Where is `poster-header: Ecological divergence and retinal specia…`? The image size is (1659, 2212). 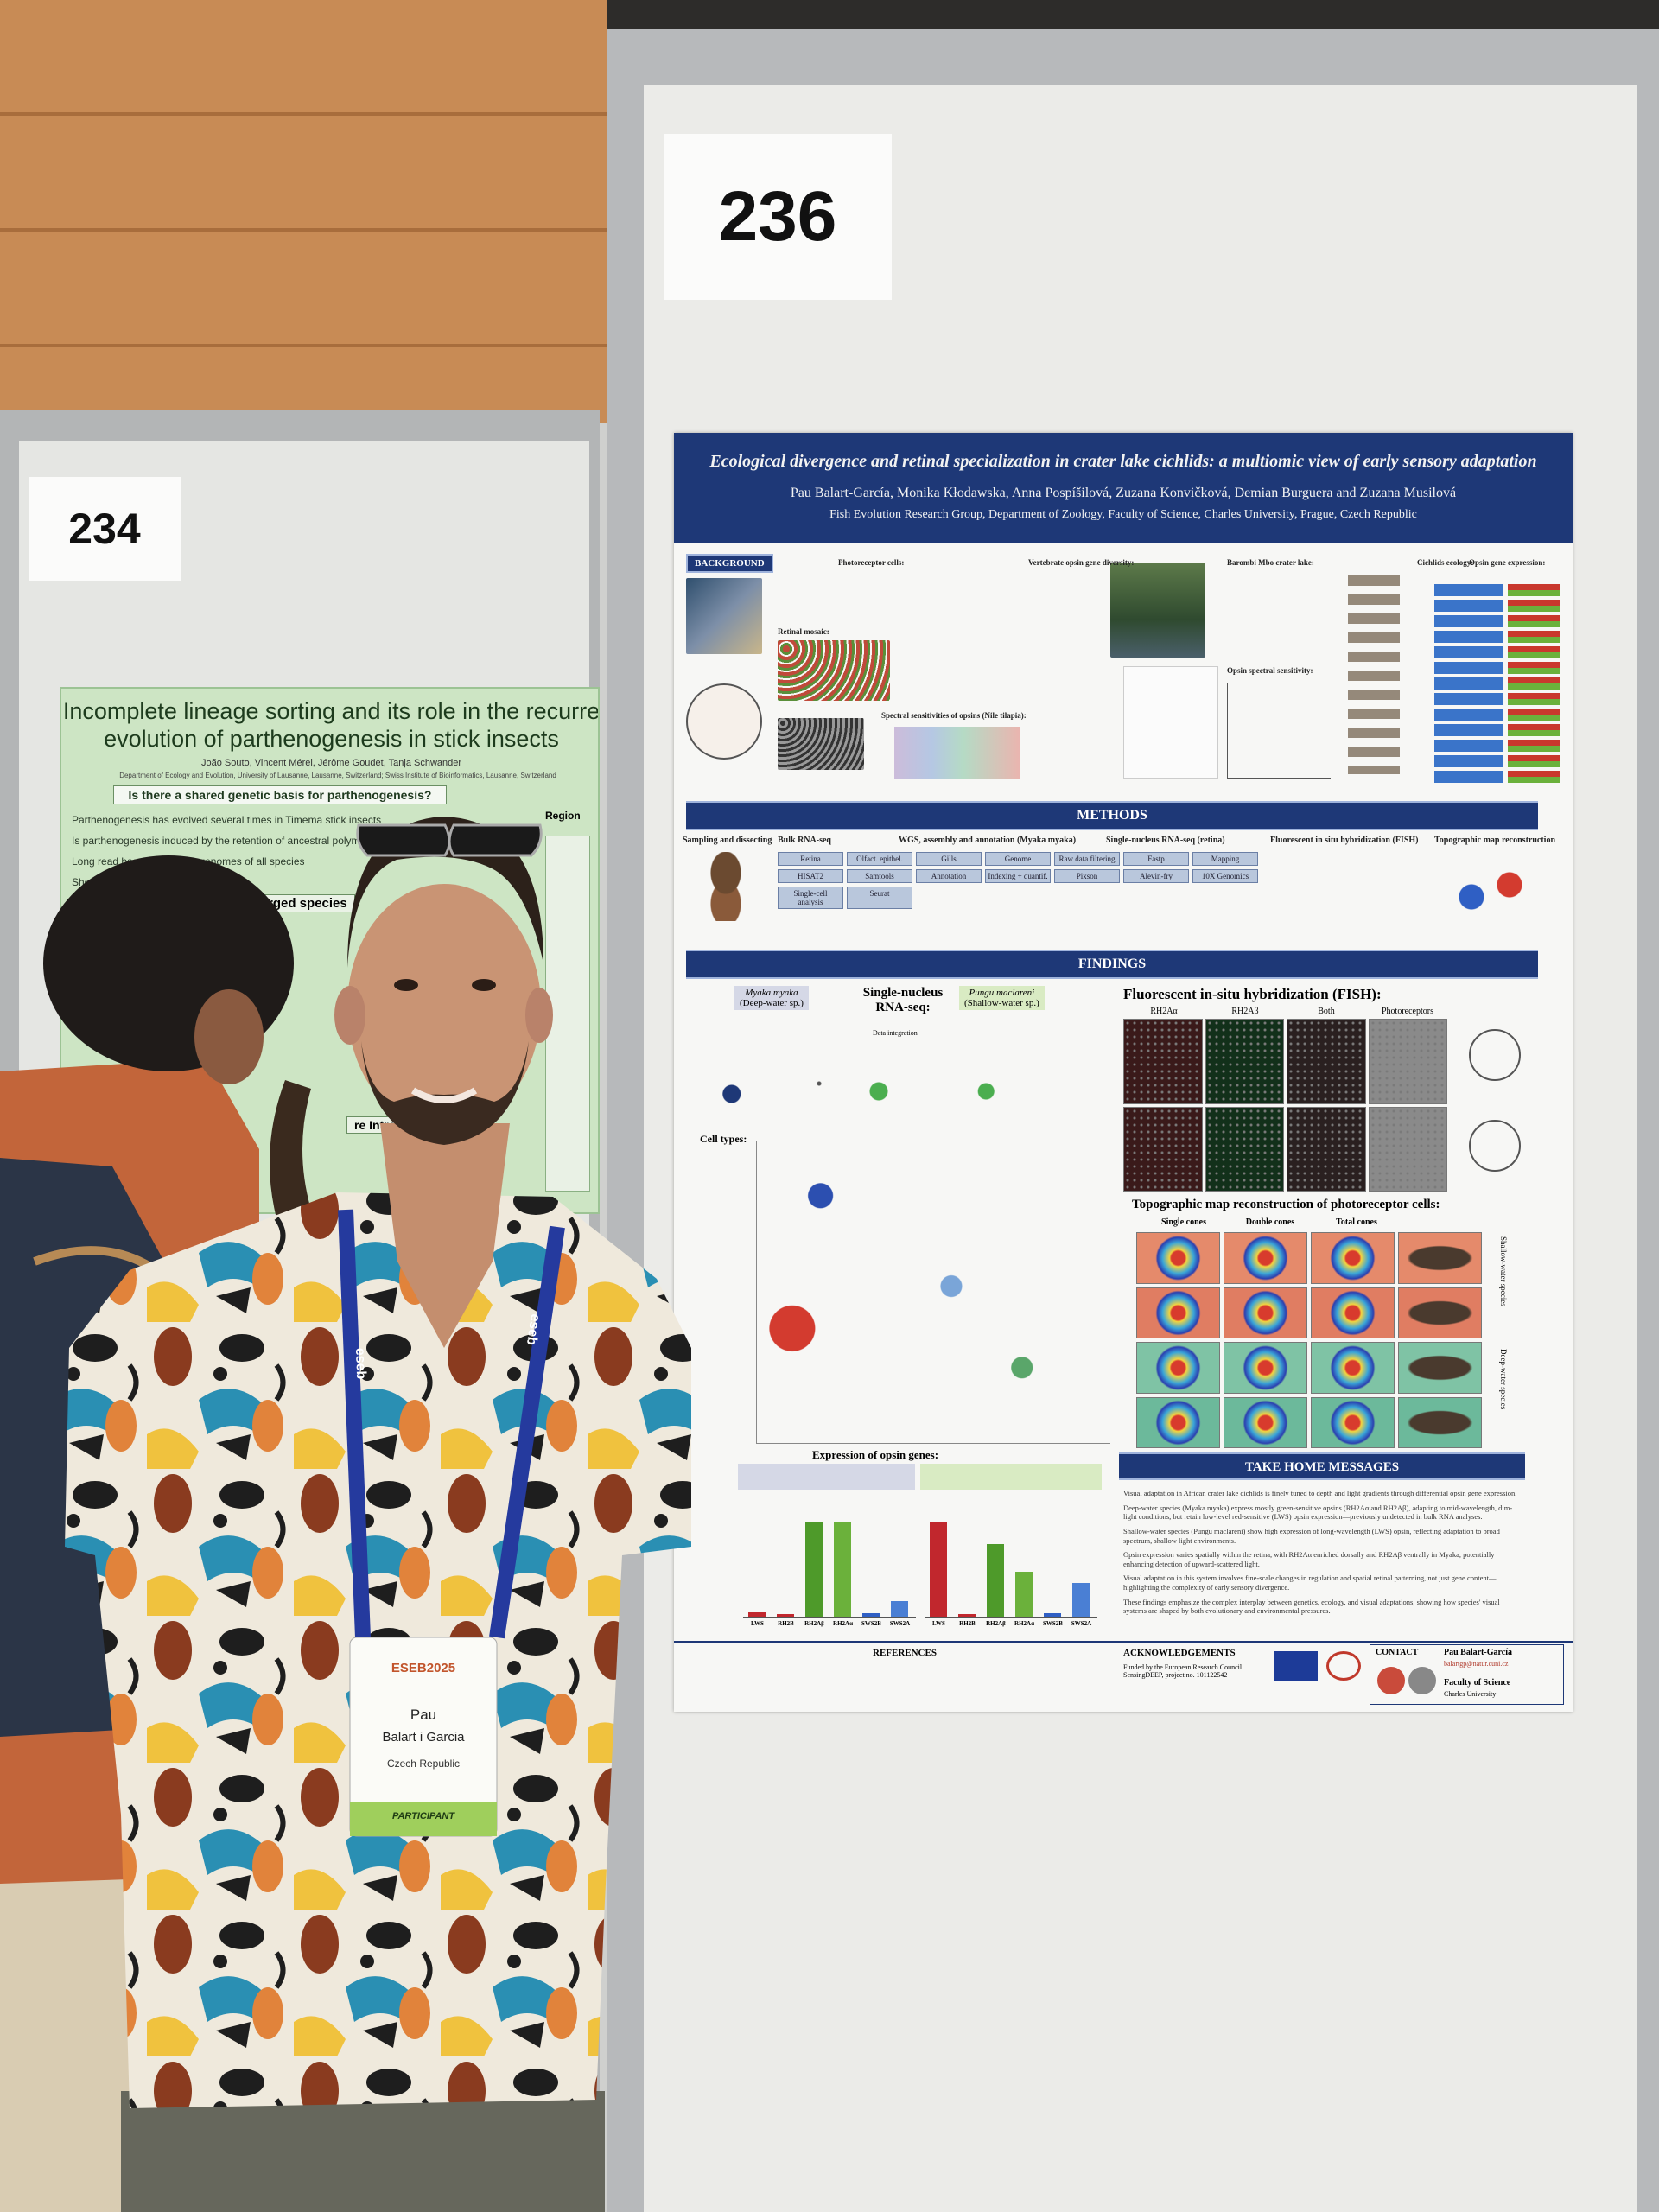
poster-header: Ecological divergence and retinal specia… is located at coordinates (1123, 488).